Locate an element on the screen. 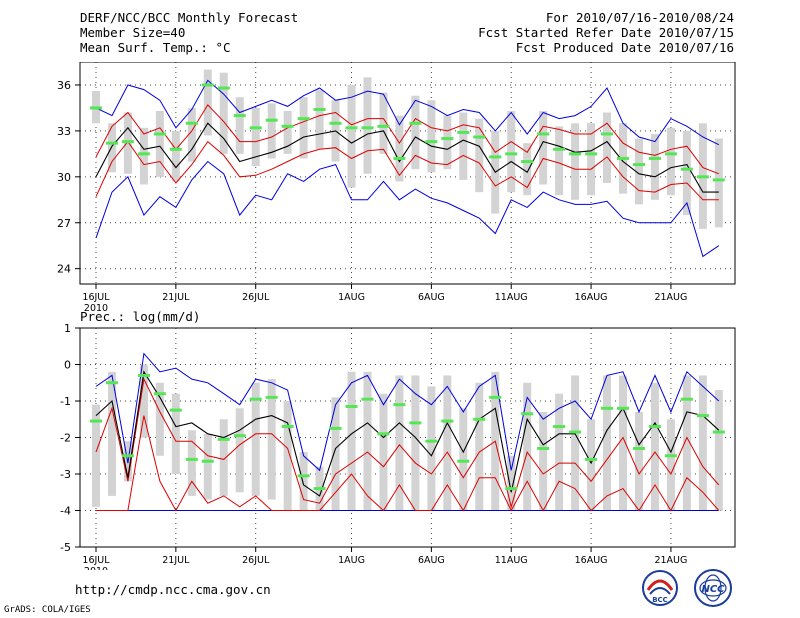 The height and width of the screenshot is (618, 800). x-tick-label: 16AUG is located at coordinates (591, 297).